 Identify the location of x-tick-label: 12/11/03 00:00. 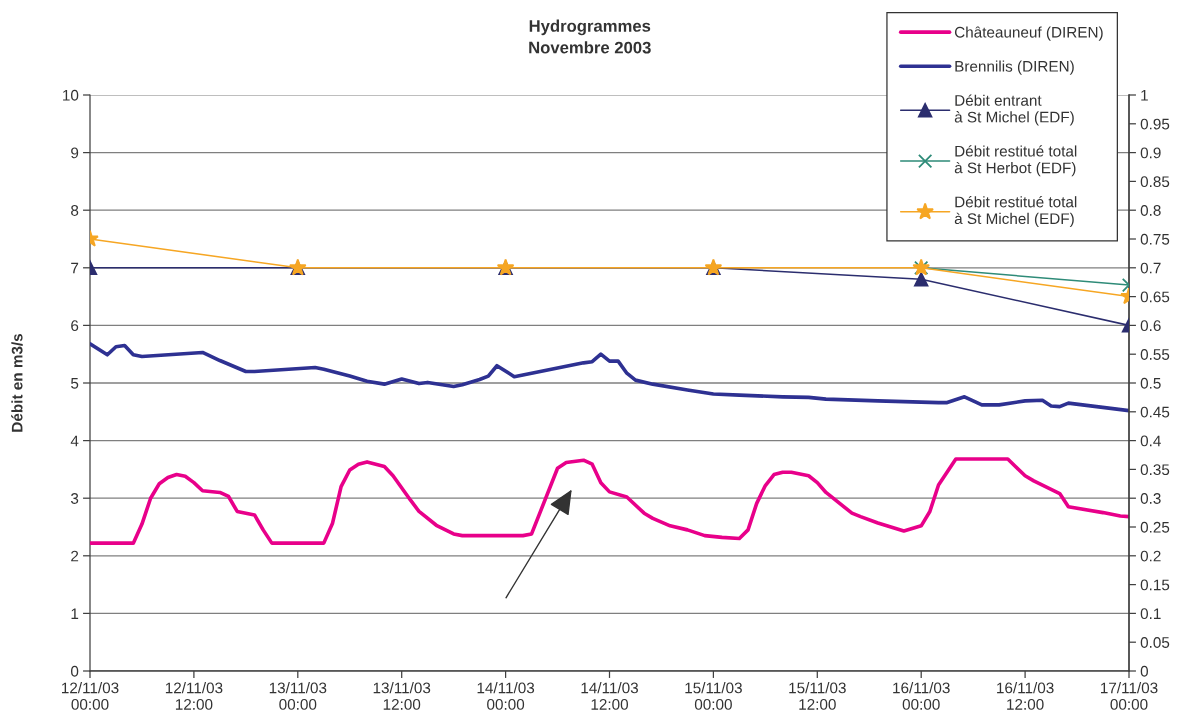
(90, 696).